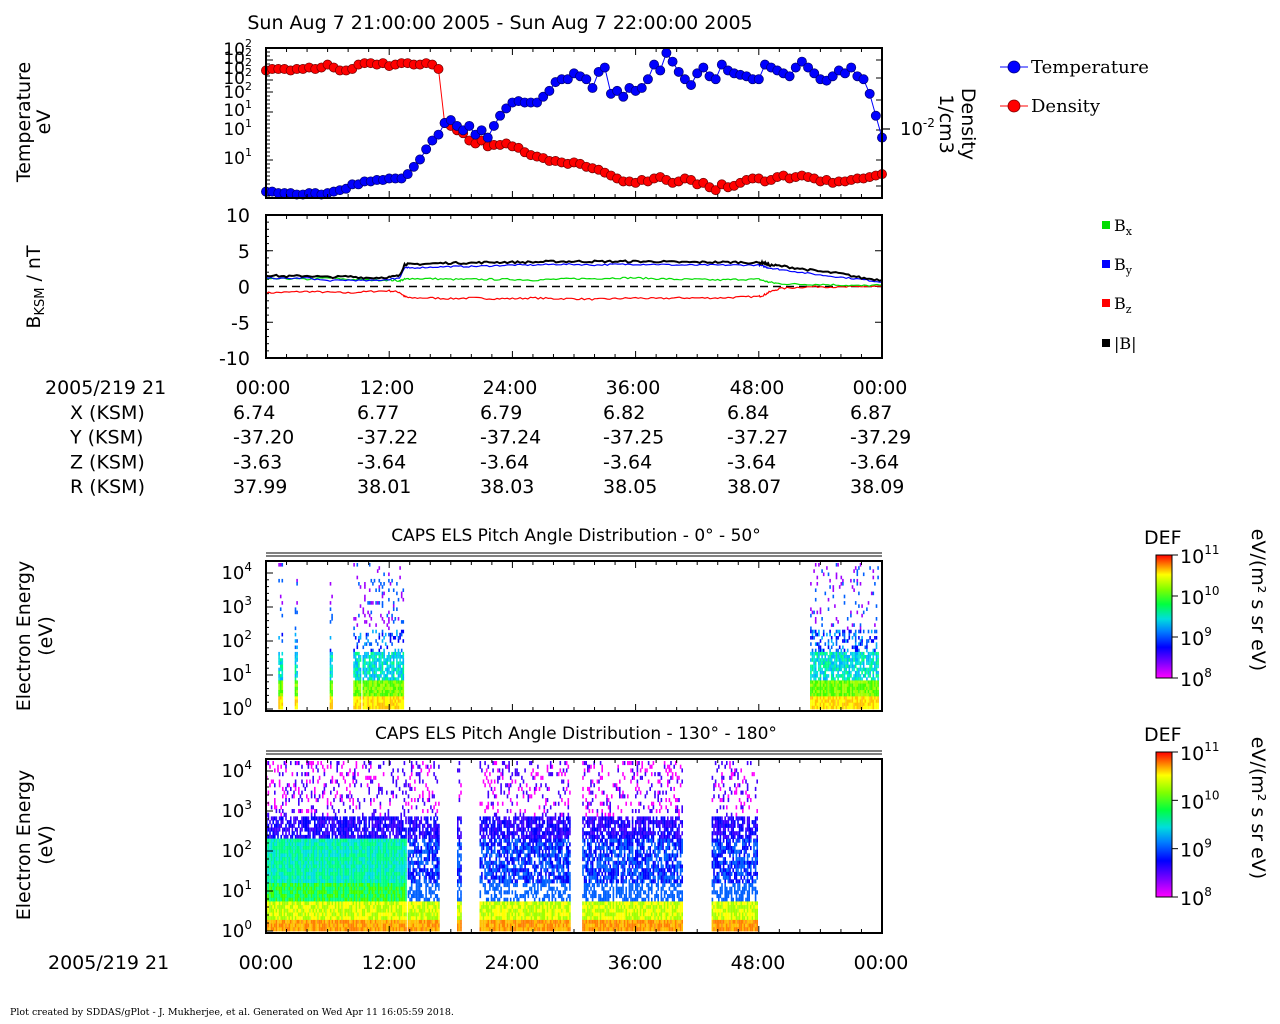 The width and height of the screenshot is (1280, 1024). Describe the element at coordinates (46, 845) in the screenshot. I see `els-high-ylabel-line2: (eV)` at that location.